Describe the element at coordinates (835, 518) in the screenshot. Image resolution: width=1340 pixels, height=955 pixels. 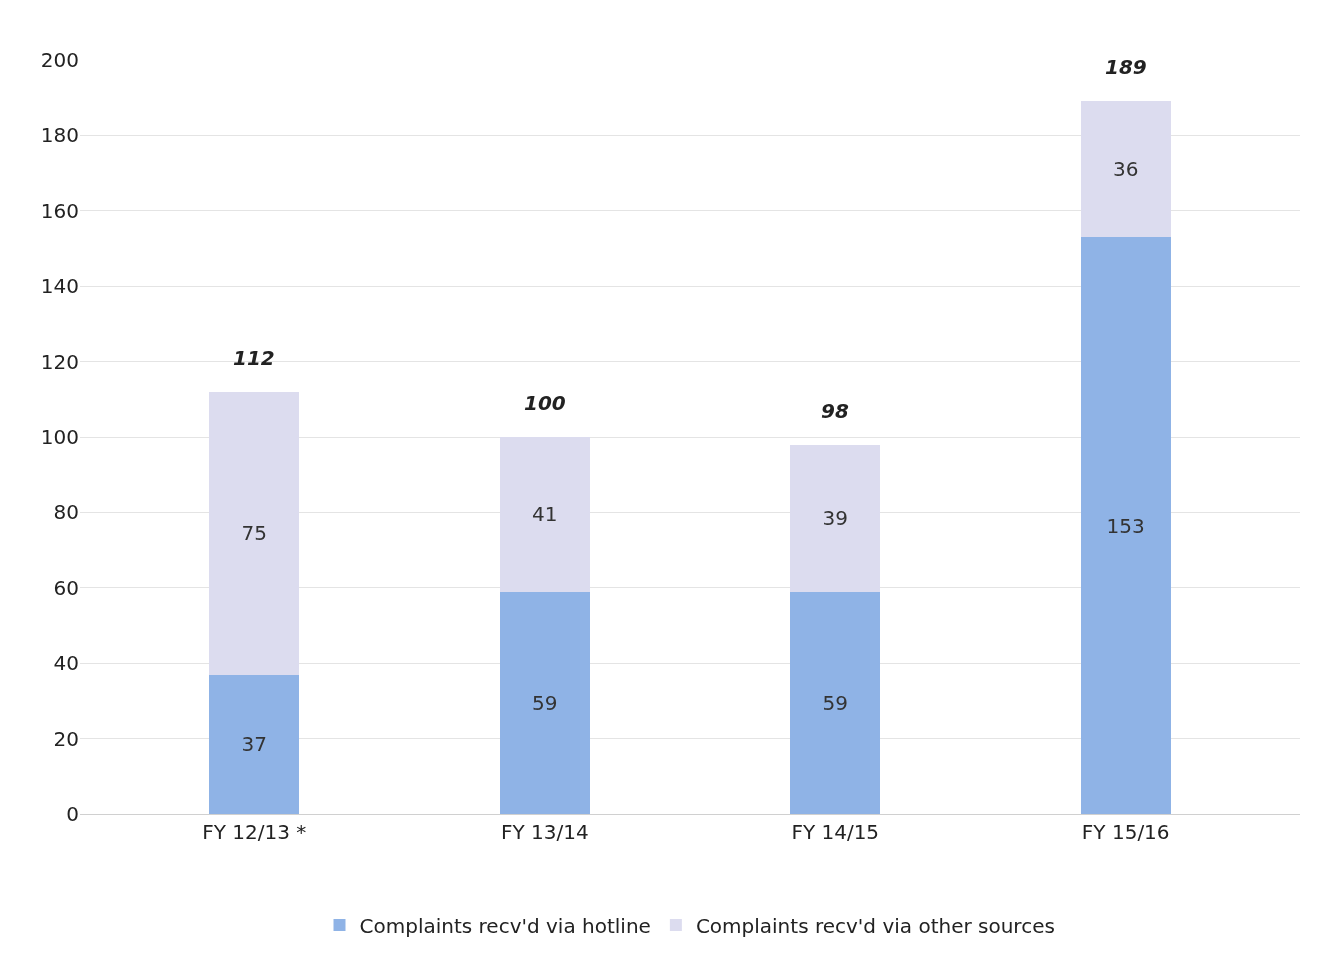
I see `data-label: 39` at that location.